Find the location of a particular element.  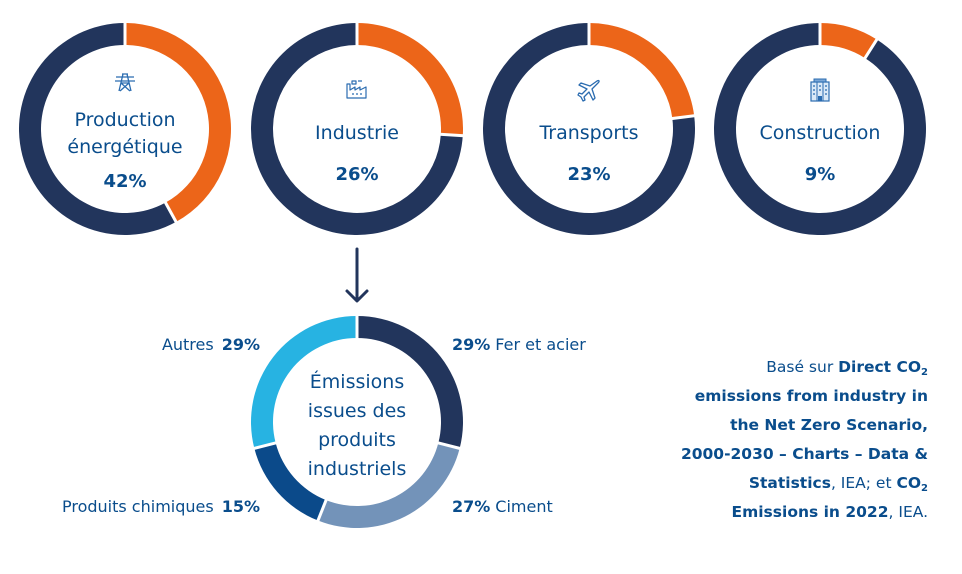

source-suffix: , IEA. is located at coordinates (908, 512).